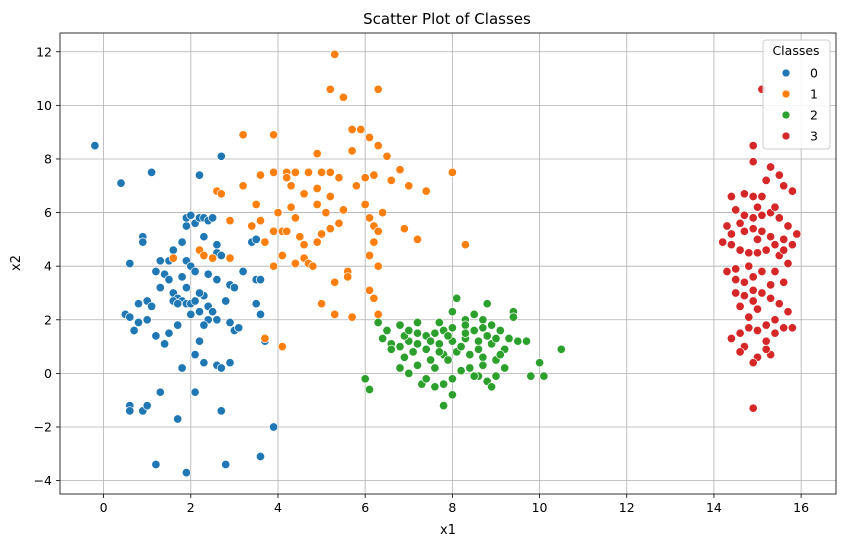 The height and width of the screenshot is (547, 844). I want to click on x-tick-label: 16, so click(801, 507).